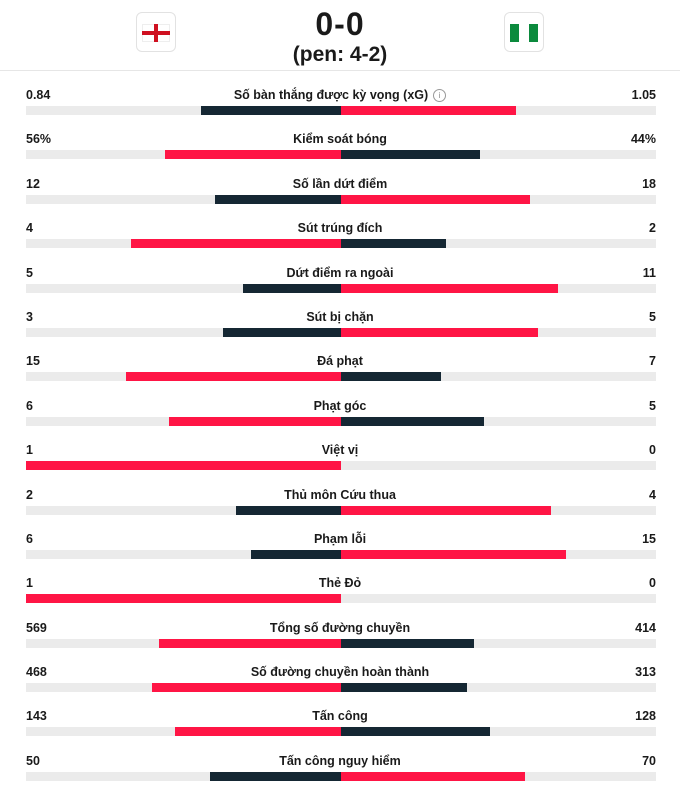  Describe the element at coordinates (36, 716) in the screenshot. I see `home-stat-value: 143` at that location.